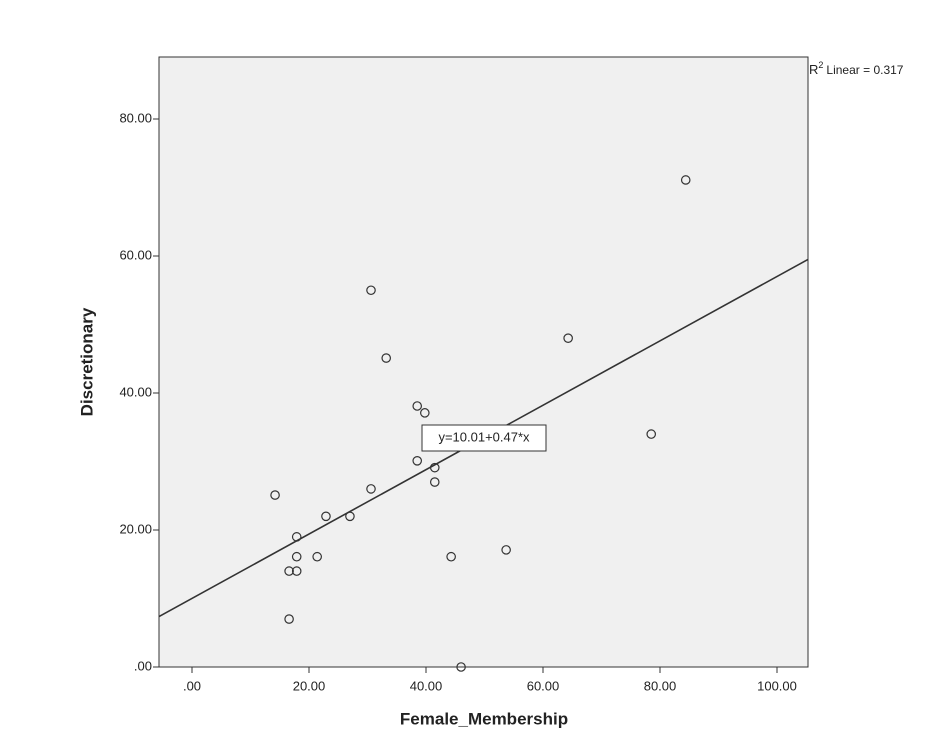 This screenshot has width=941, height=750. Describe the element at coordinates (820, 65) in the screenshot. I see `r2-superscript: 2` at that location.